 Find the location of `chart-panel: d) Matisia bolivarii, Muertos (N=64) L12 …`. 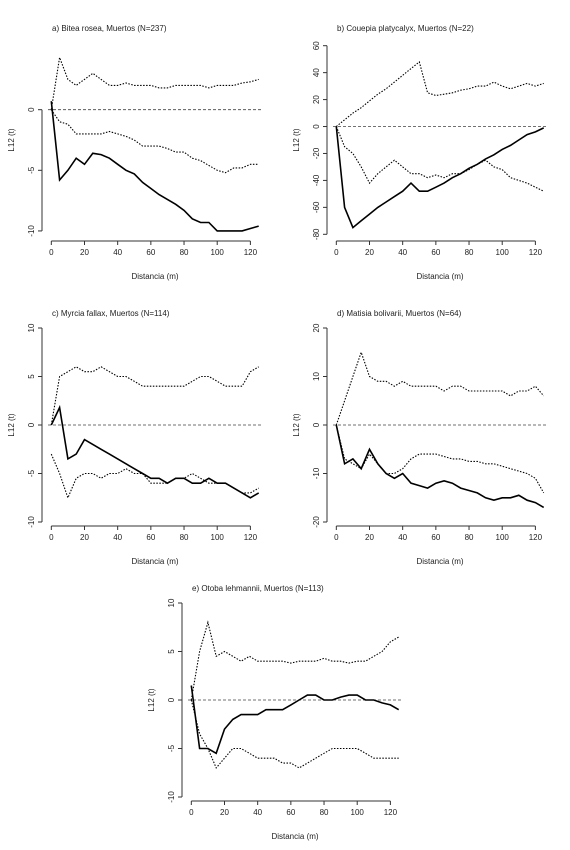

chart-panel: d) Matisia bolivarii, Muertos (N=64) L12 … is located at coordinates (419, 437).